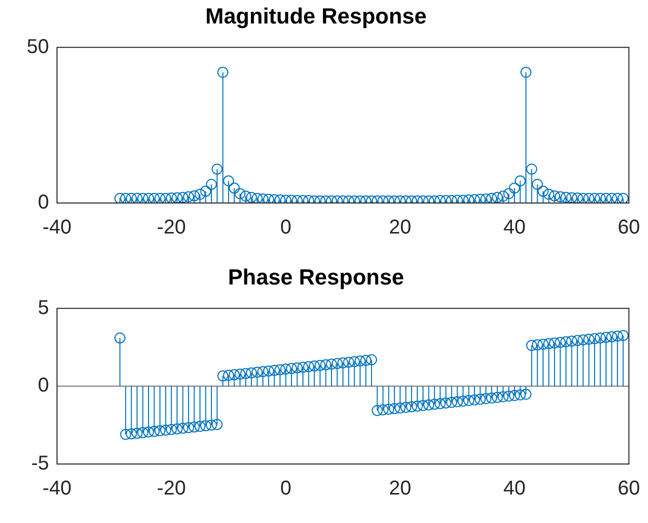 The height and width of the screenshot is (523, 648). Describe the element at coordinates (316, 15) in the screenshot. I see `chart-title: Magnitude Response` at that location.